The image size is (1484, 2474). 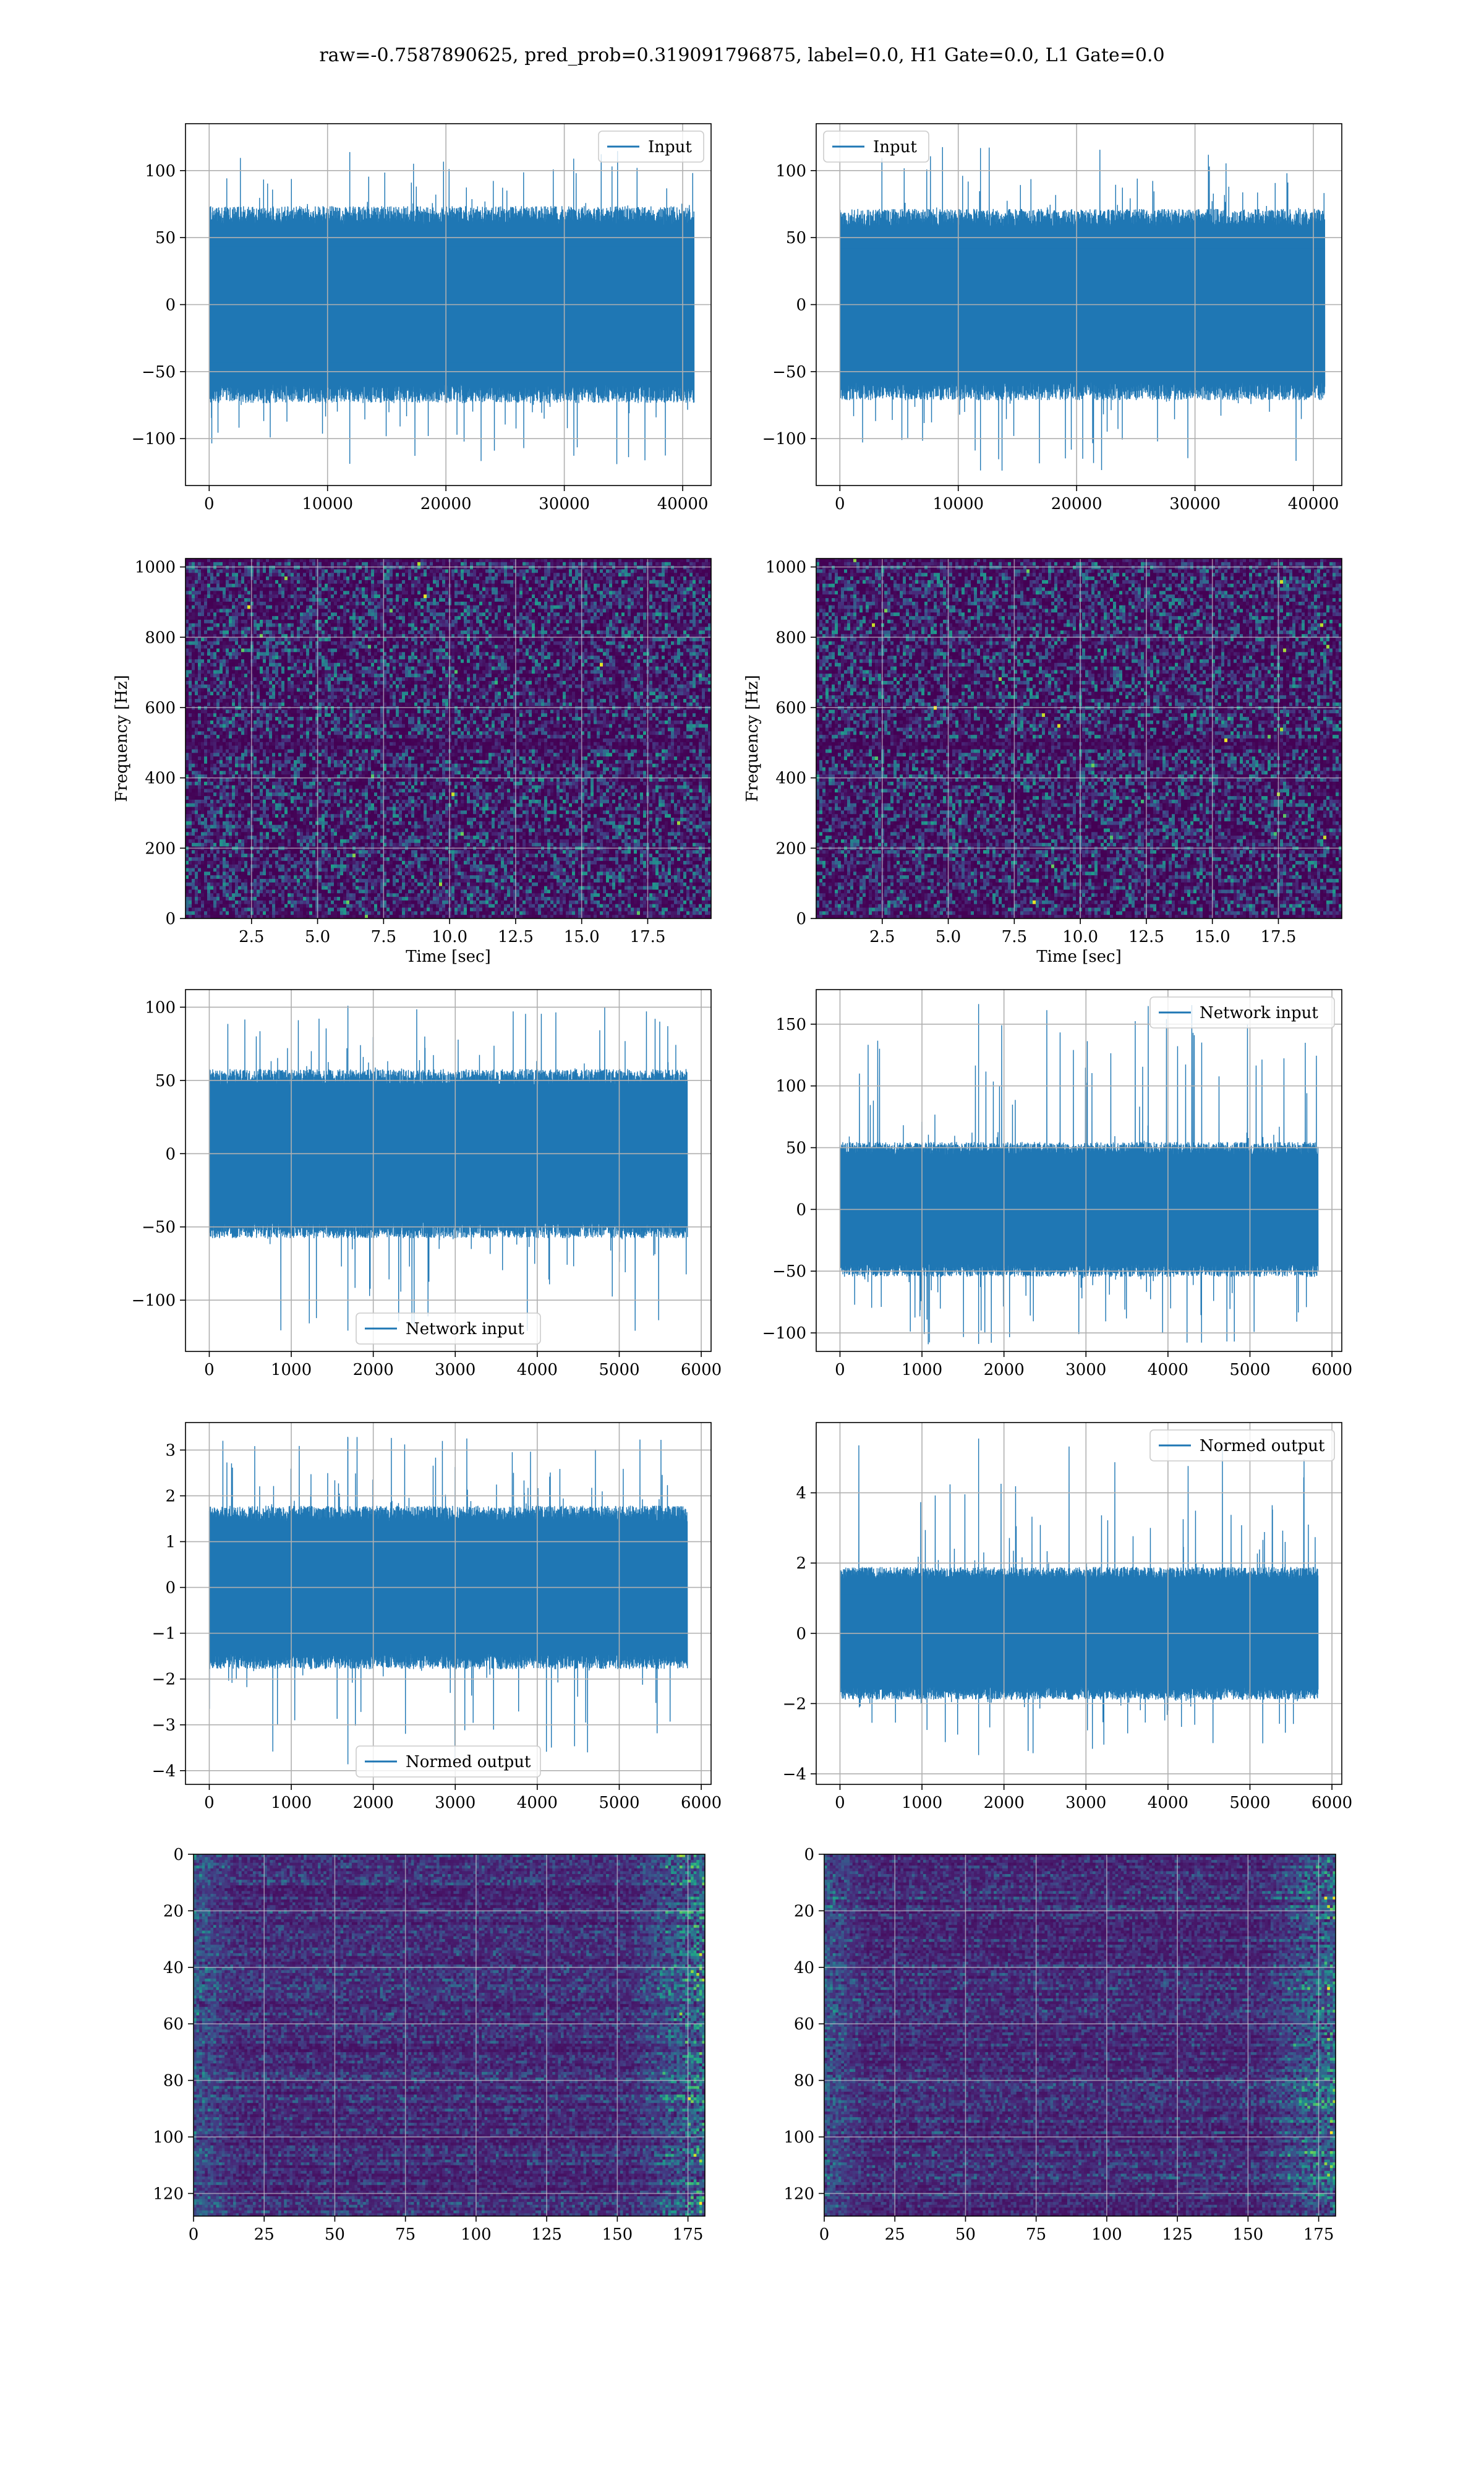 What do you see at coordinates (1080, 937) in the screenshot?
I see `x-tick-label: 10.0` at bounding box center [1080, 937].